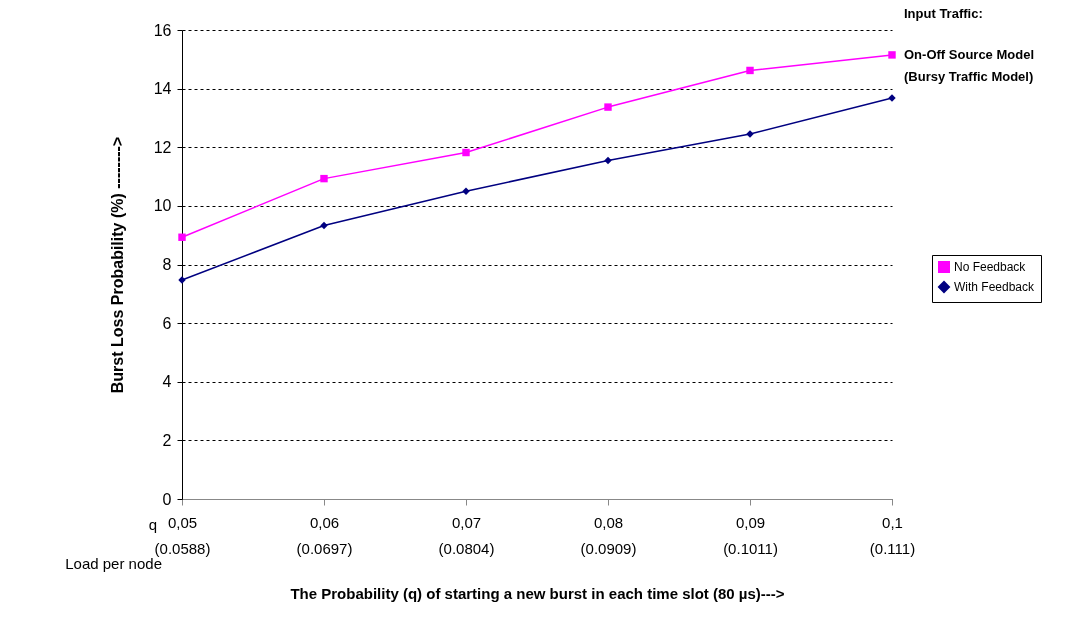 The image size is (1069, 630). Describe the element at coordinates (162, 147) in the screenshot. I see `y-tick-label: 12` at that location.